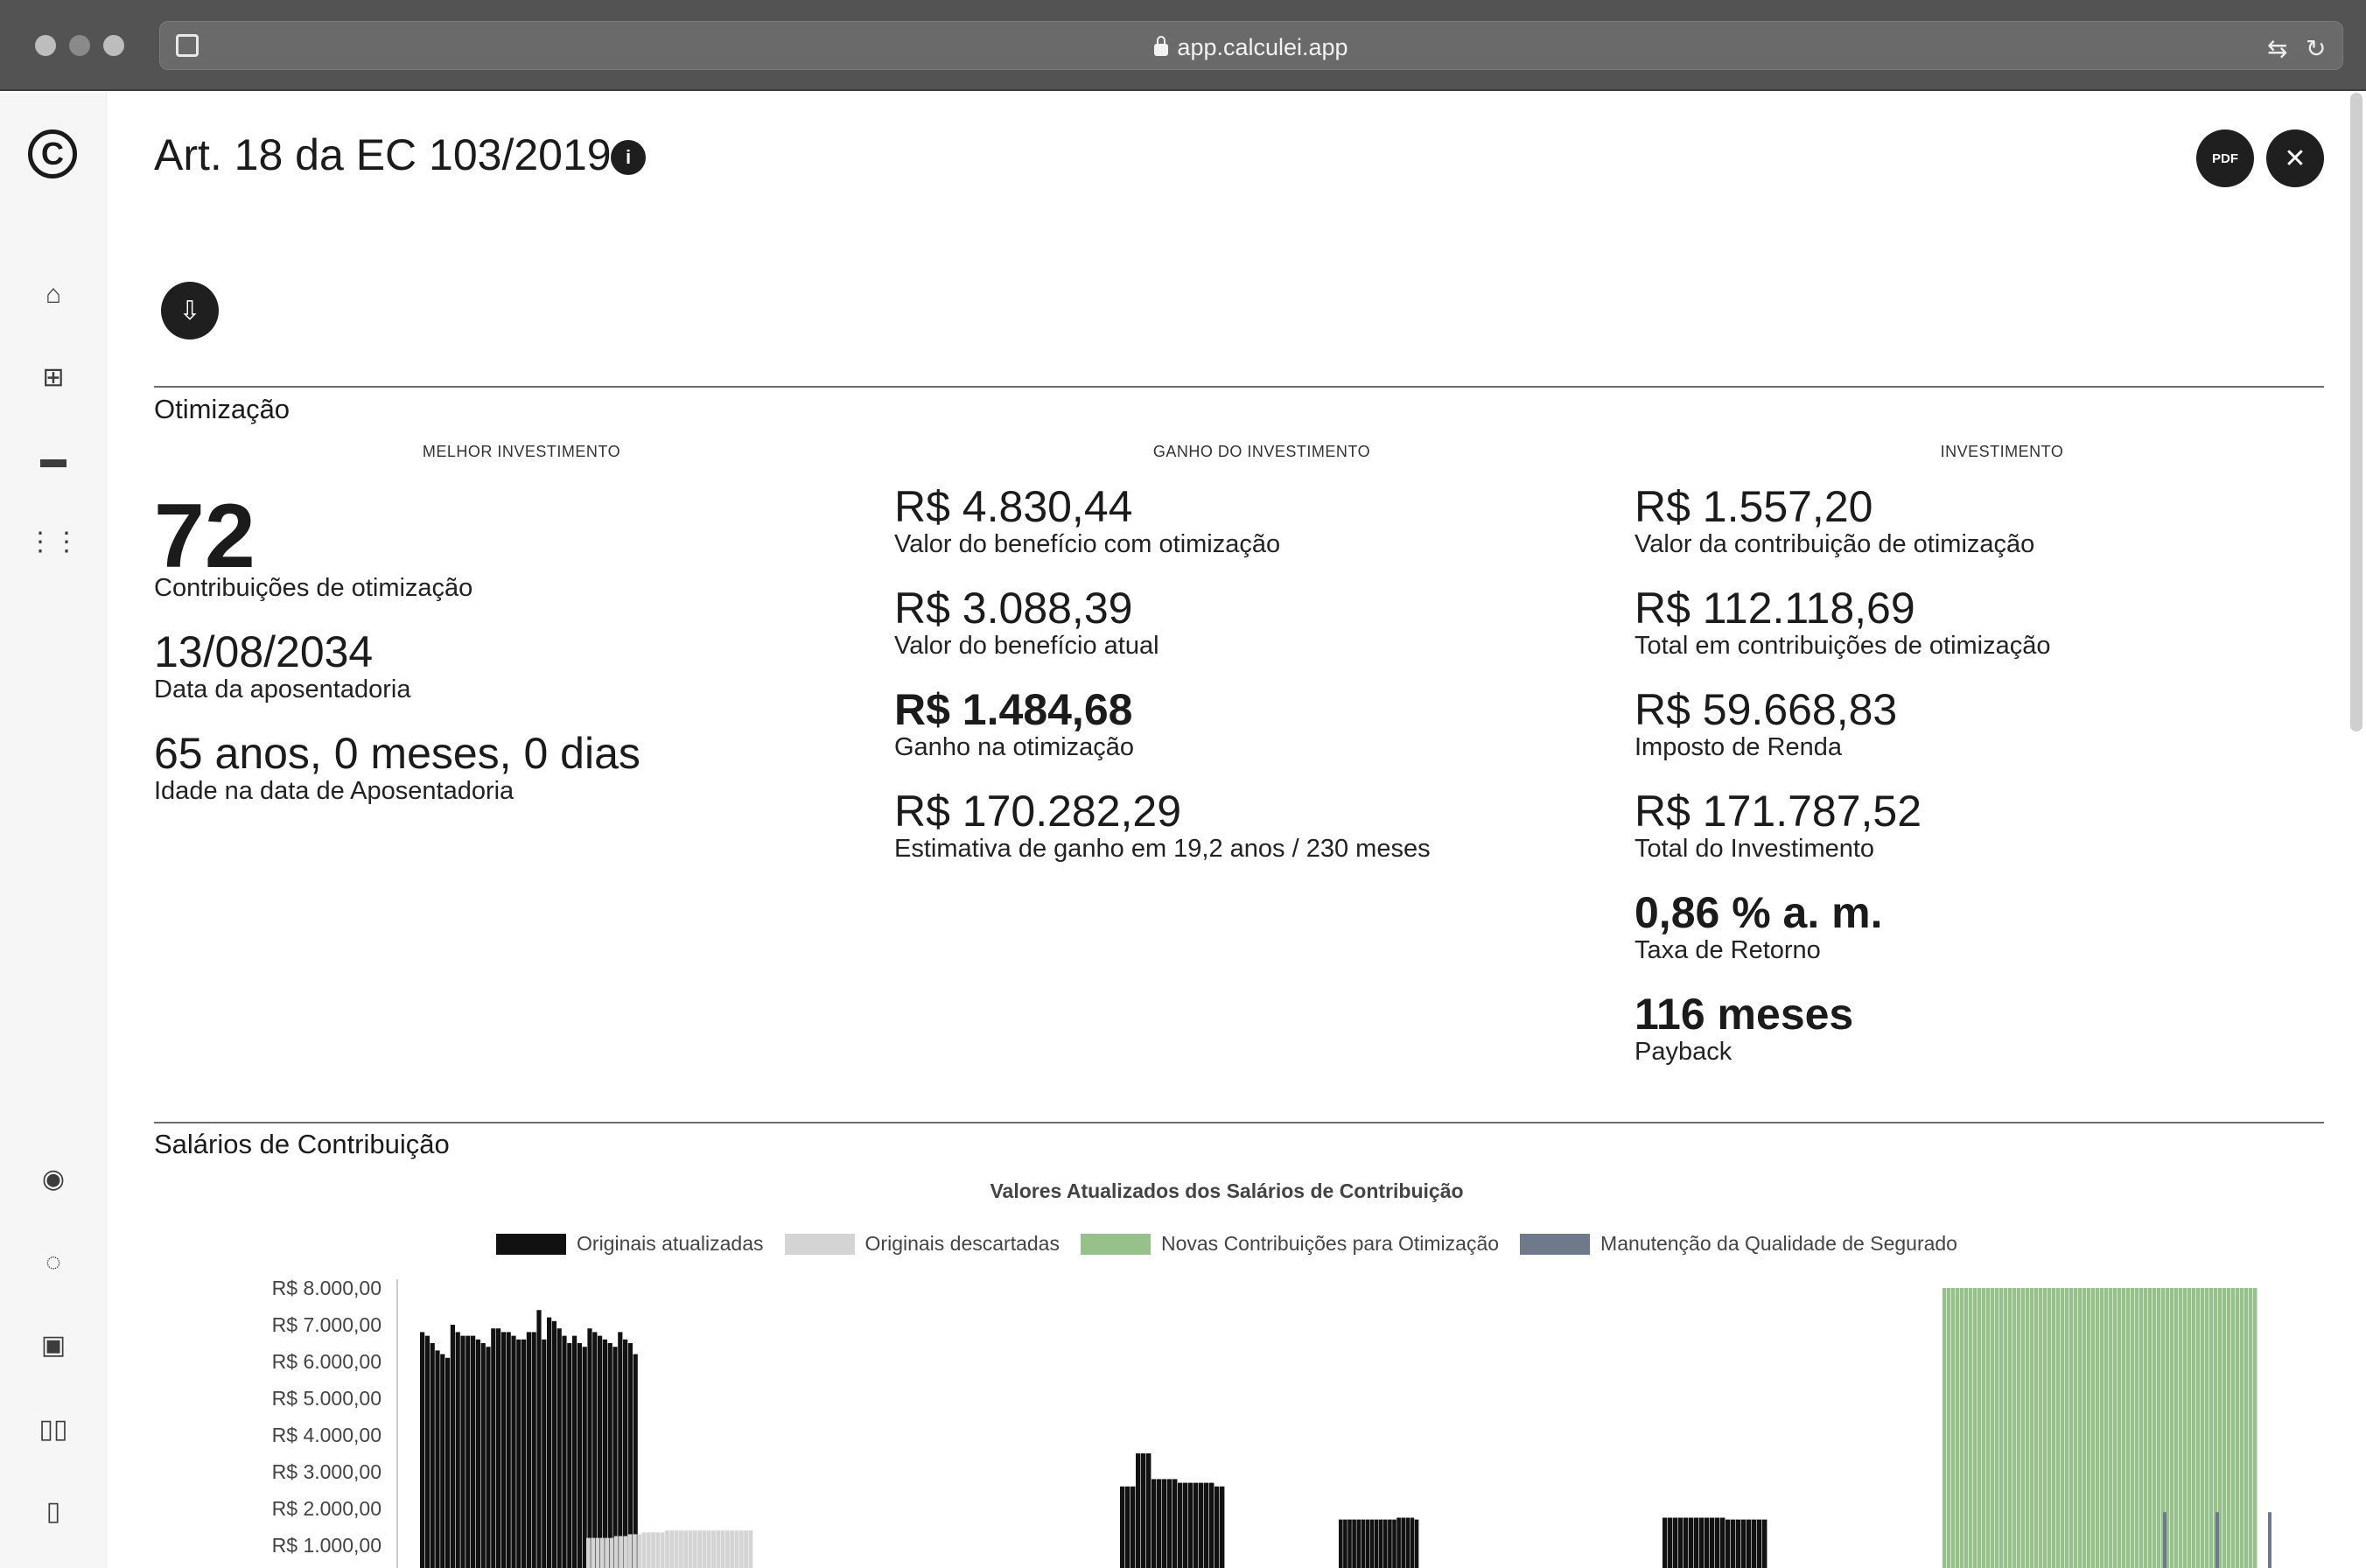 The height and width of the screenshot is (1568, 2366). I want to click on investment-value-1: R$ 1.557,20, so click(1753, 506).